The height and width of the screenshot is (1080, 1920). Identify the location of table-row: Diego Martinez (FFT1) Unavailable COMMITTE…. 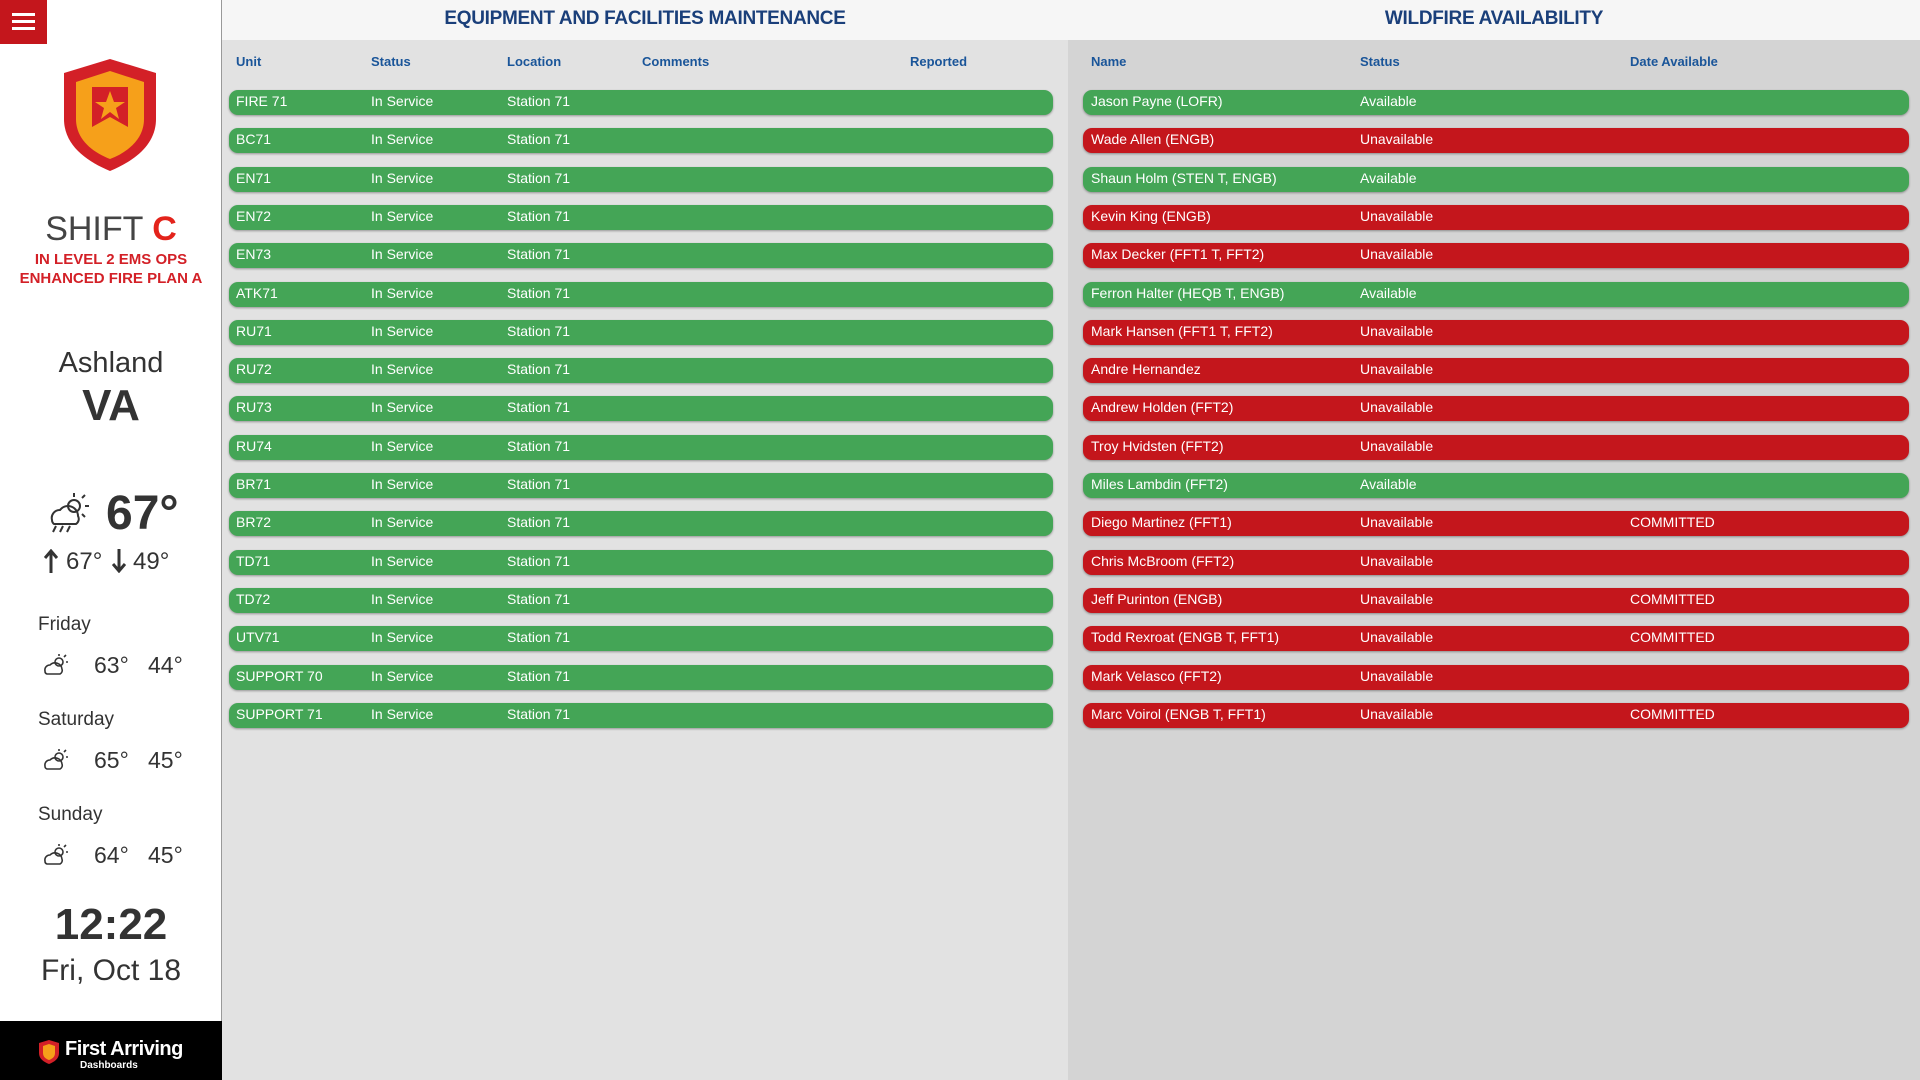
(1496, 524).